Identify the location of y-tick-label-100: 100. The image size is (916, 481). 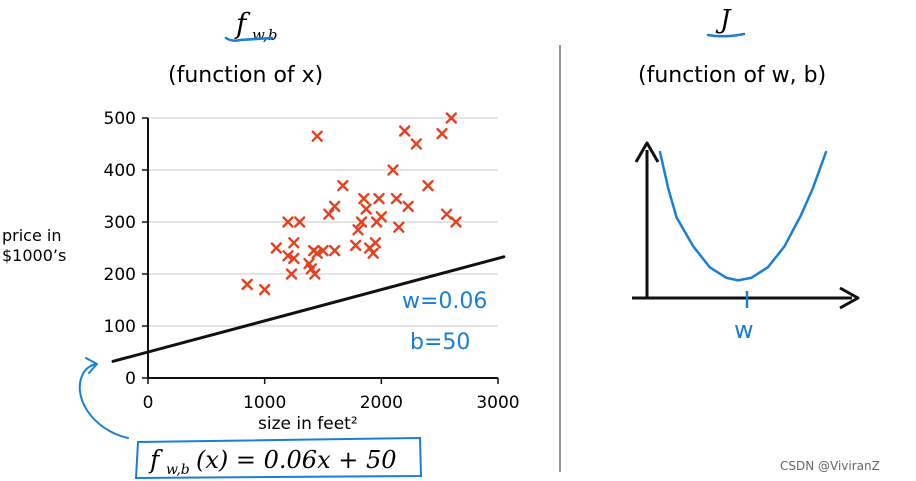
(120, 327).